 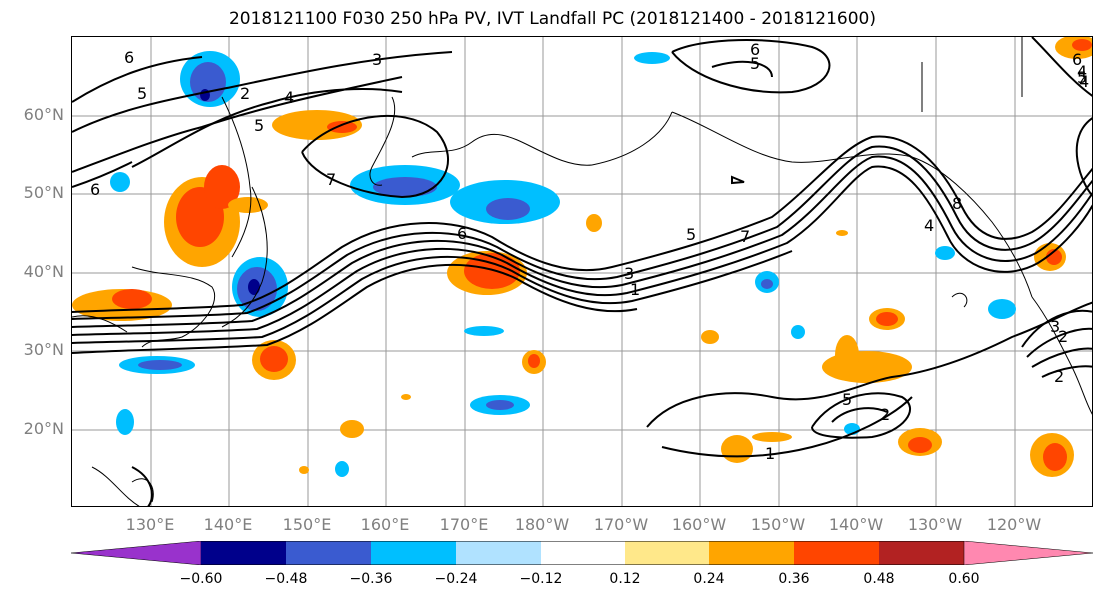 I want to click on contour-label: 8, so click(x=957, y=203).